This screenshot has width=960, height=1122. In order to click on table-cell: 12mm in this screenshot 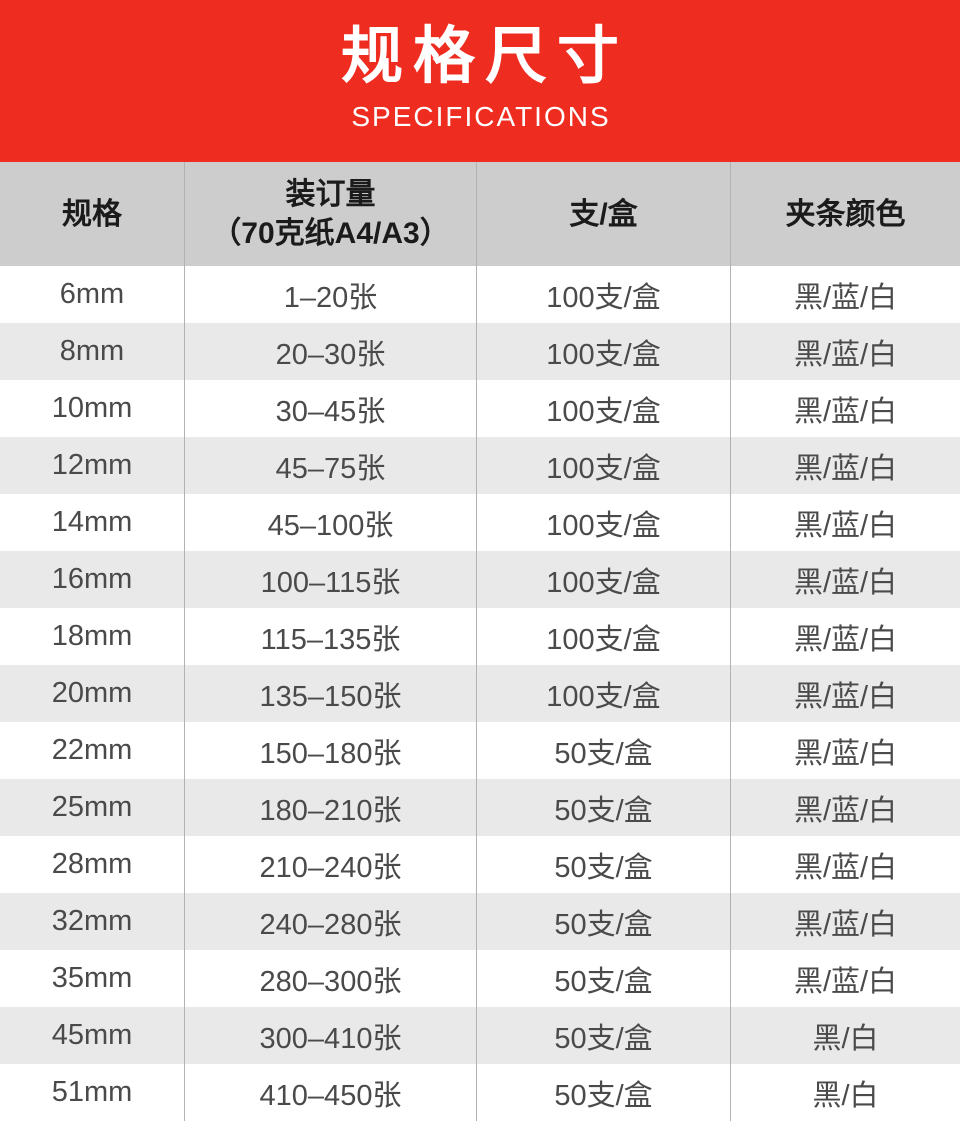, I will do `click(92, 465)`.